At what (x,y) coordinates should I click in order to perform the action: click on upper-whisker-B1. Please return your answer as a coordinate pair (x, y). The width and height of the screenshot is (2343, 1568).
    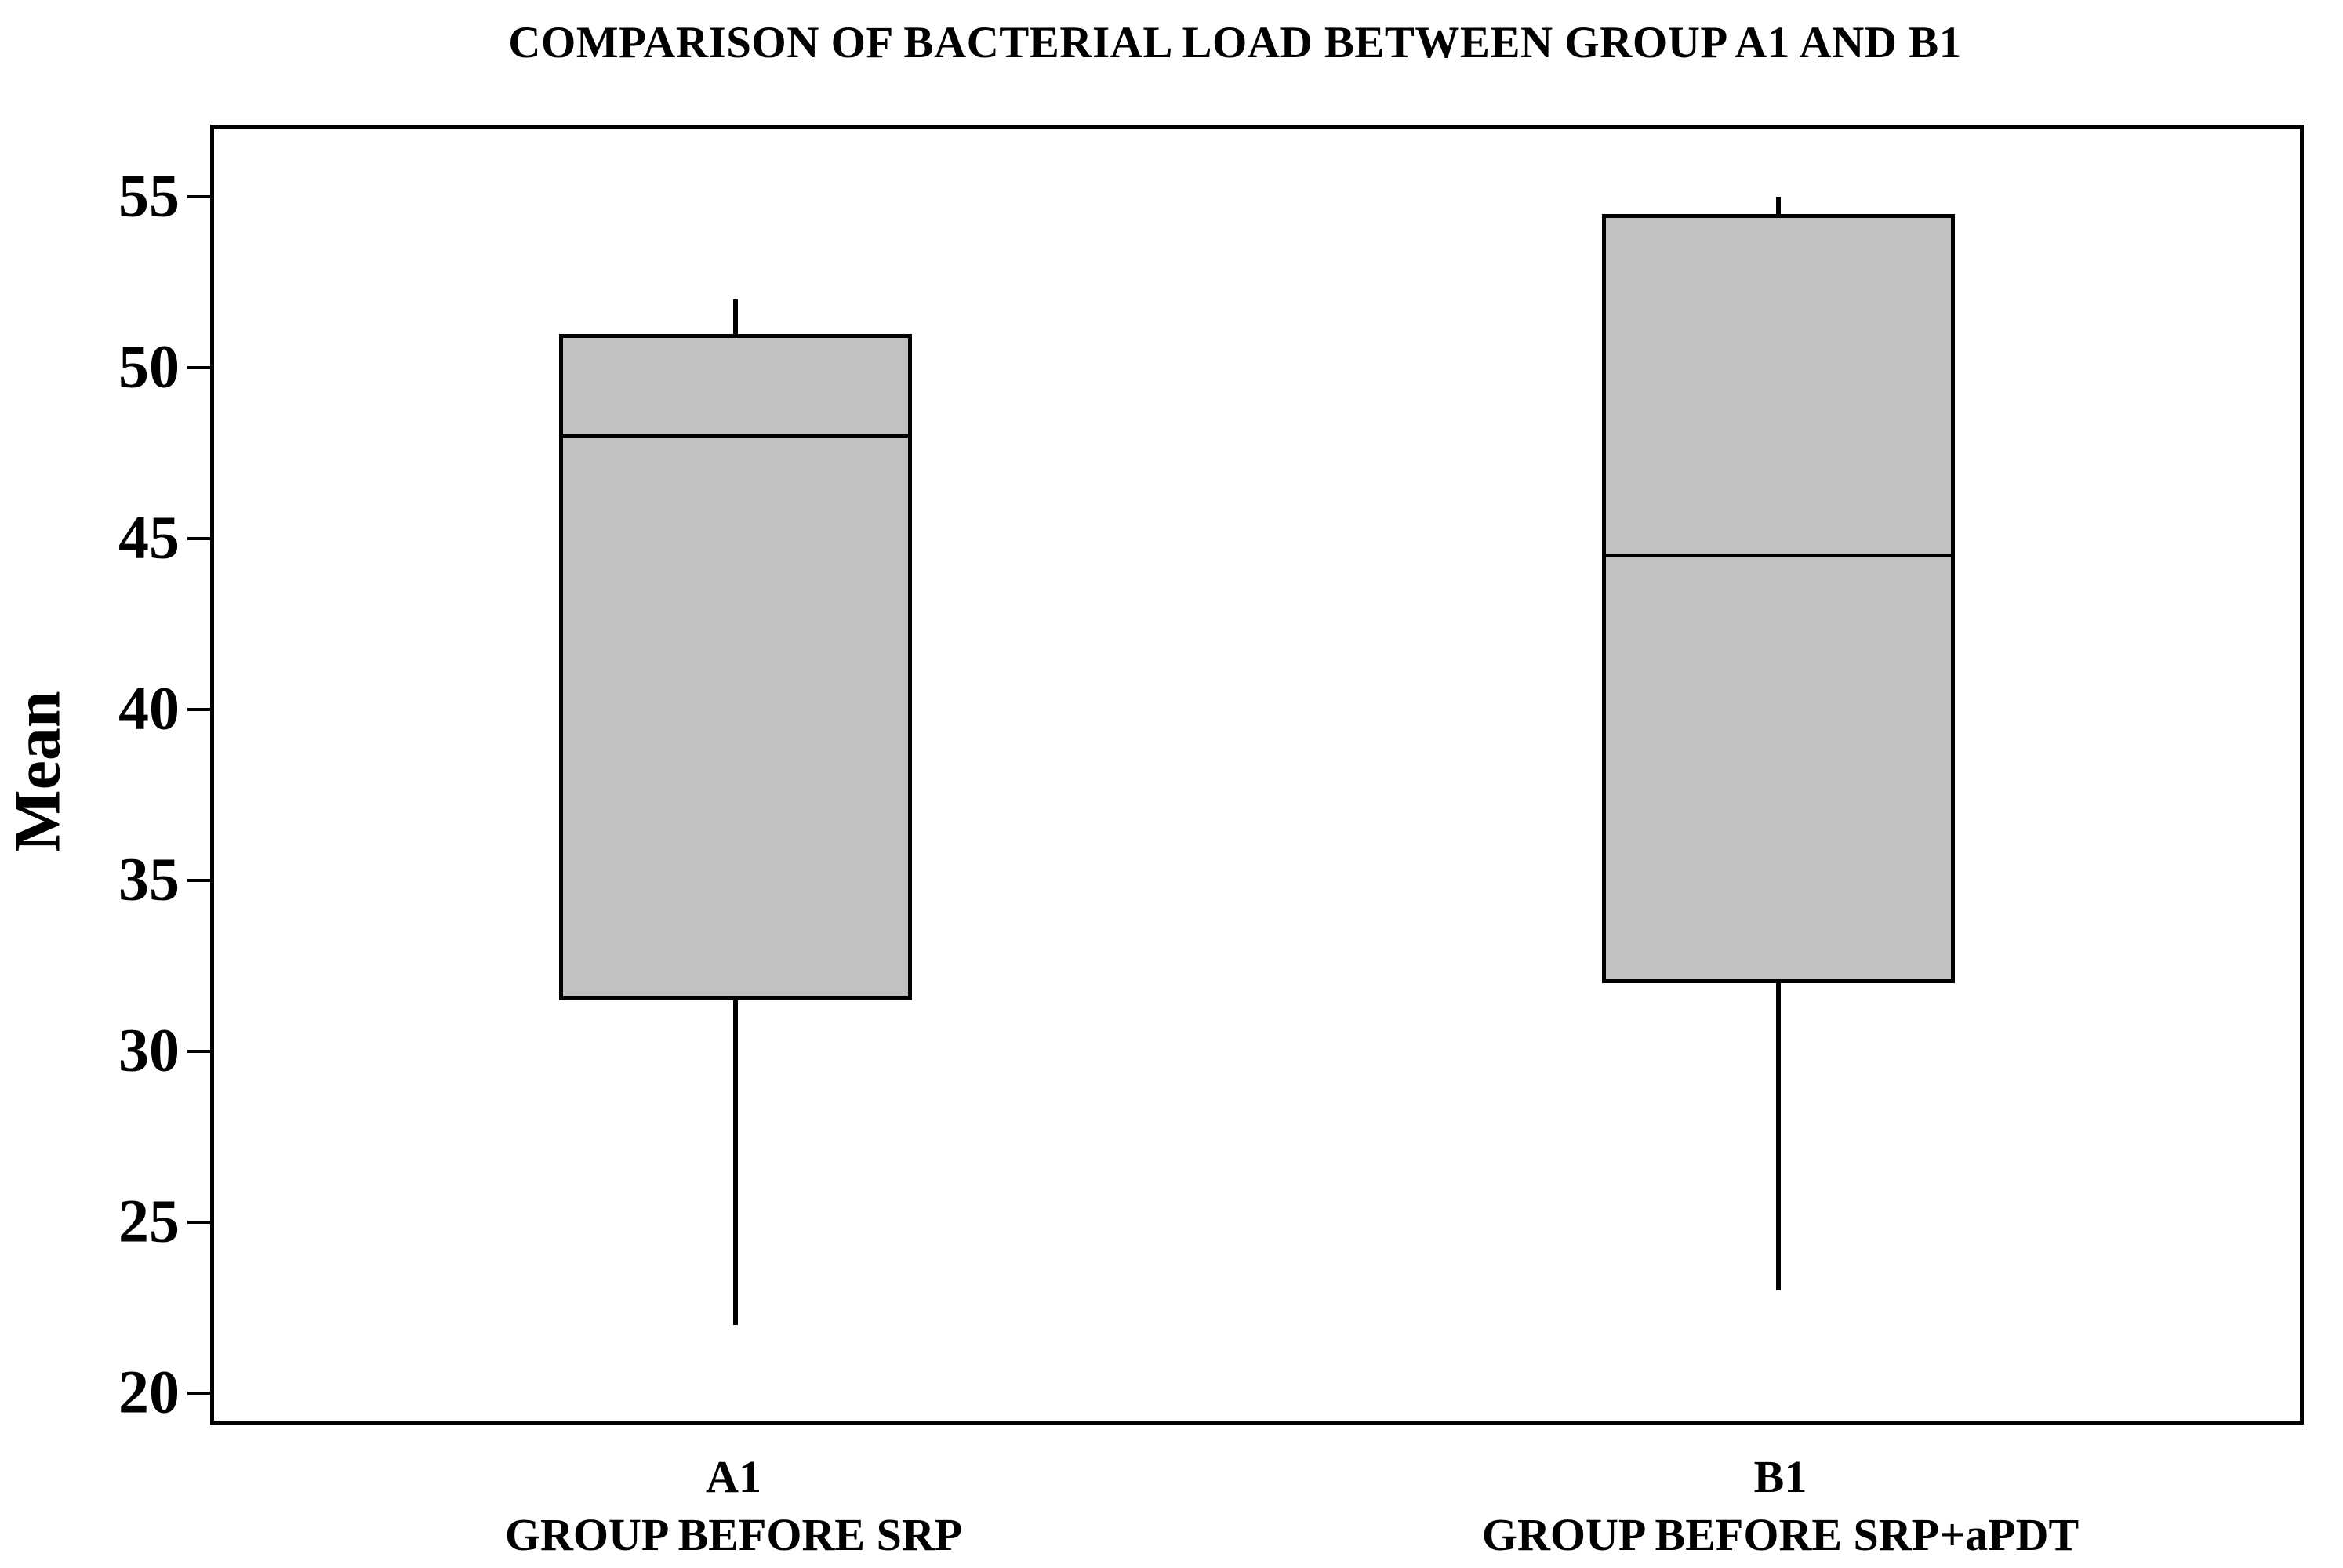
    Looking at the image, I should click on (1778, 205).